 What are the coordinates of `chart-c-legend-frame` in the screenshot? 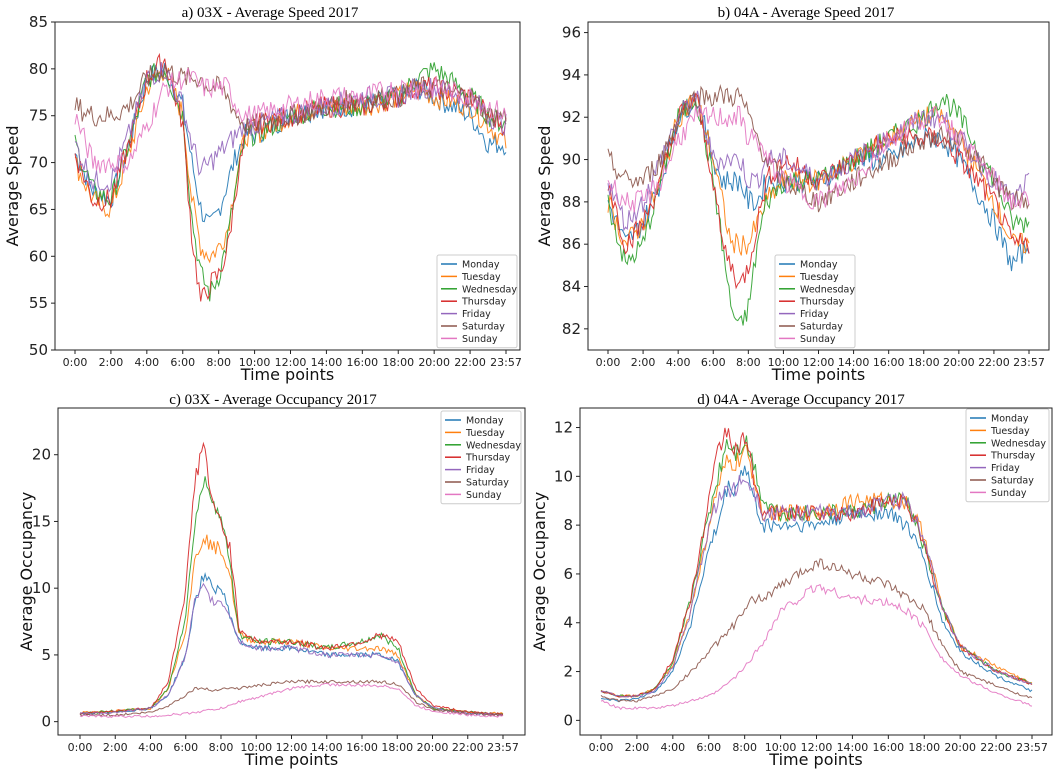 It's located at (481, 457).